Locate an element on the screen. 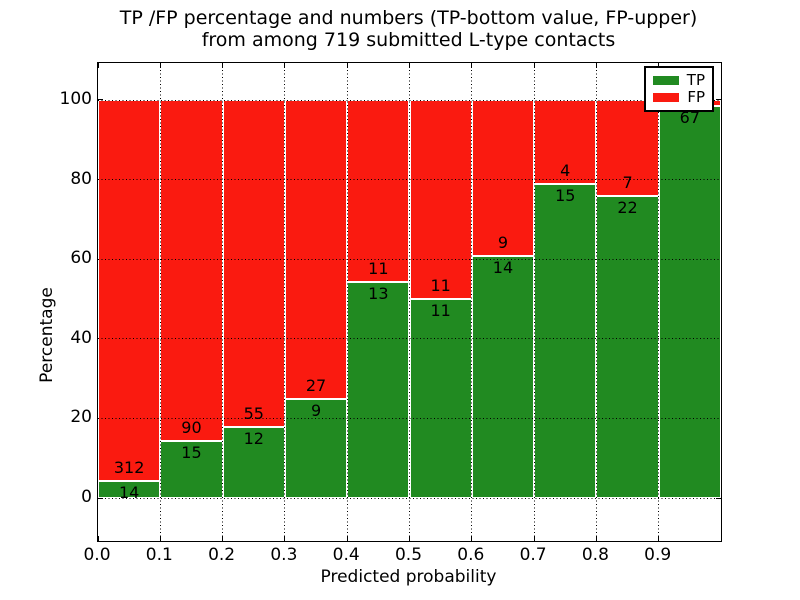  legend-label-fp: FP is located at coordinates (696, 97).